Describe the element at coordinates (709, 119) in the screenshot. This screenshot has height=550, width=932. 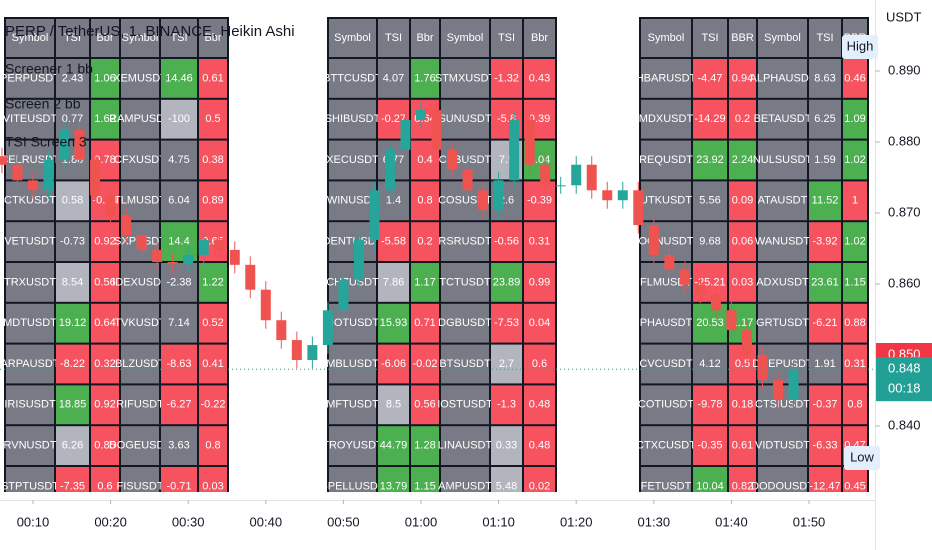
I see `cell-text: -14.29` at that location.